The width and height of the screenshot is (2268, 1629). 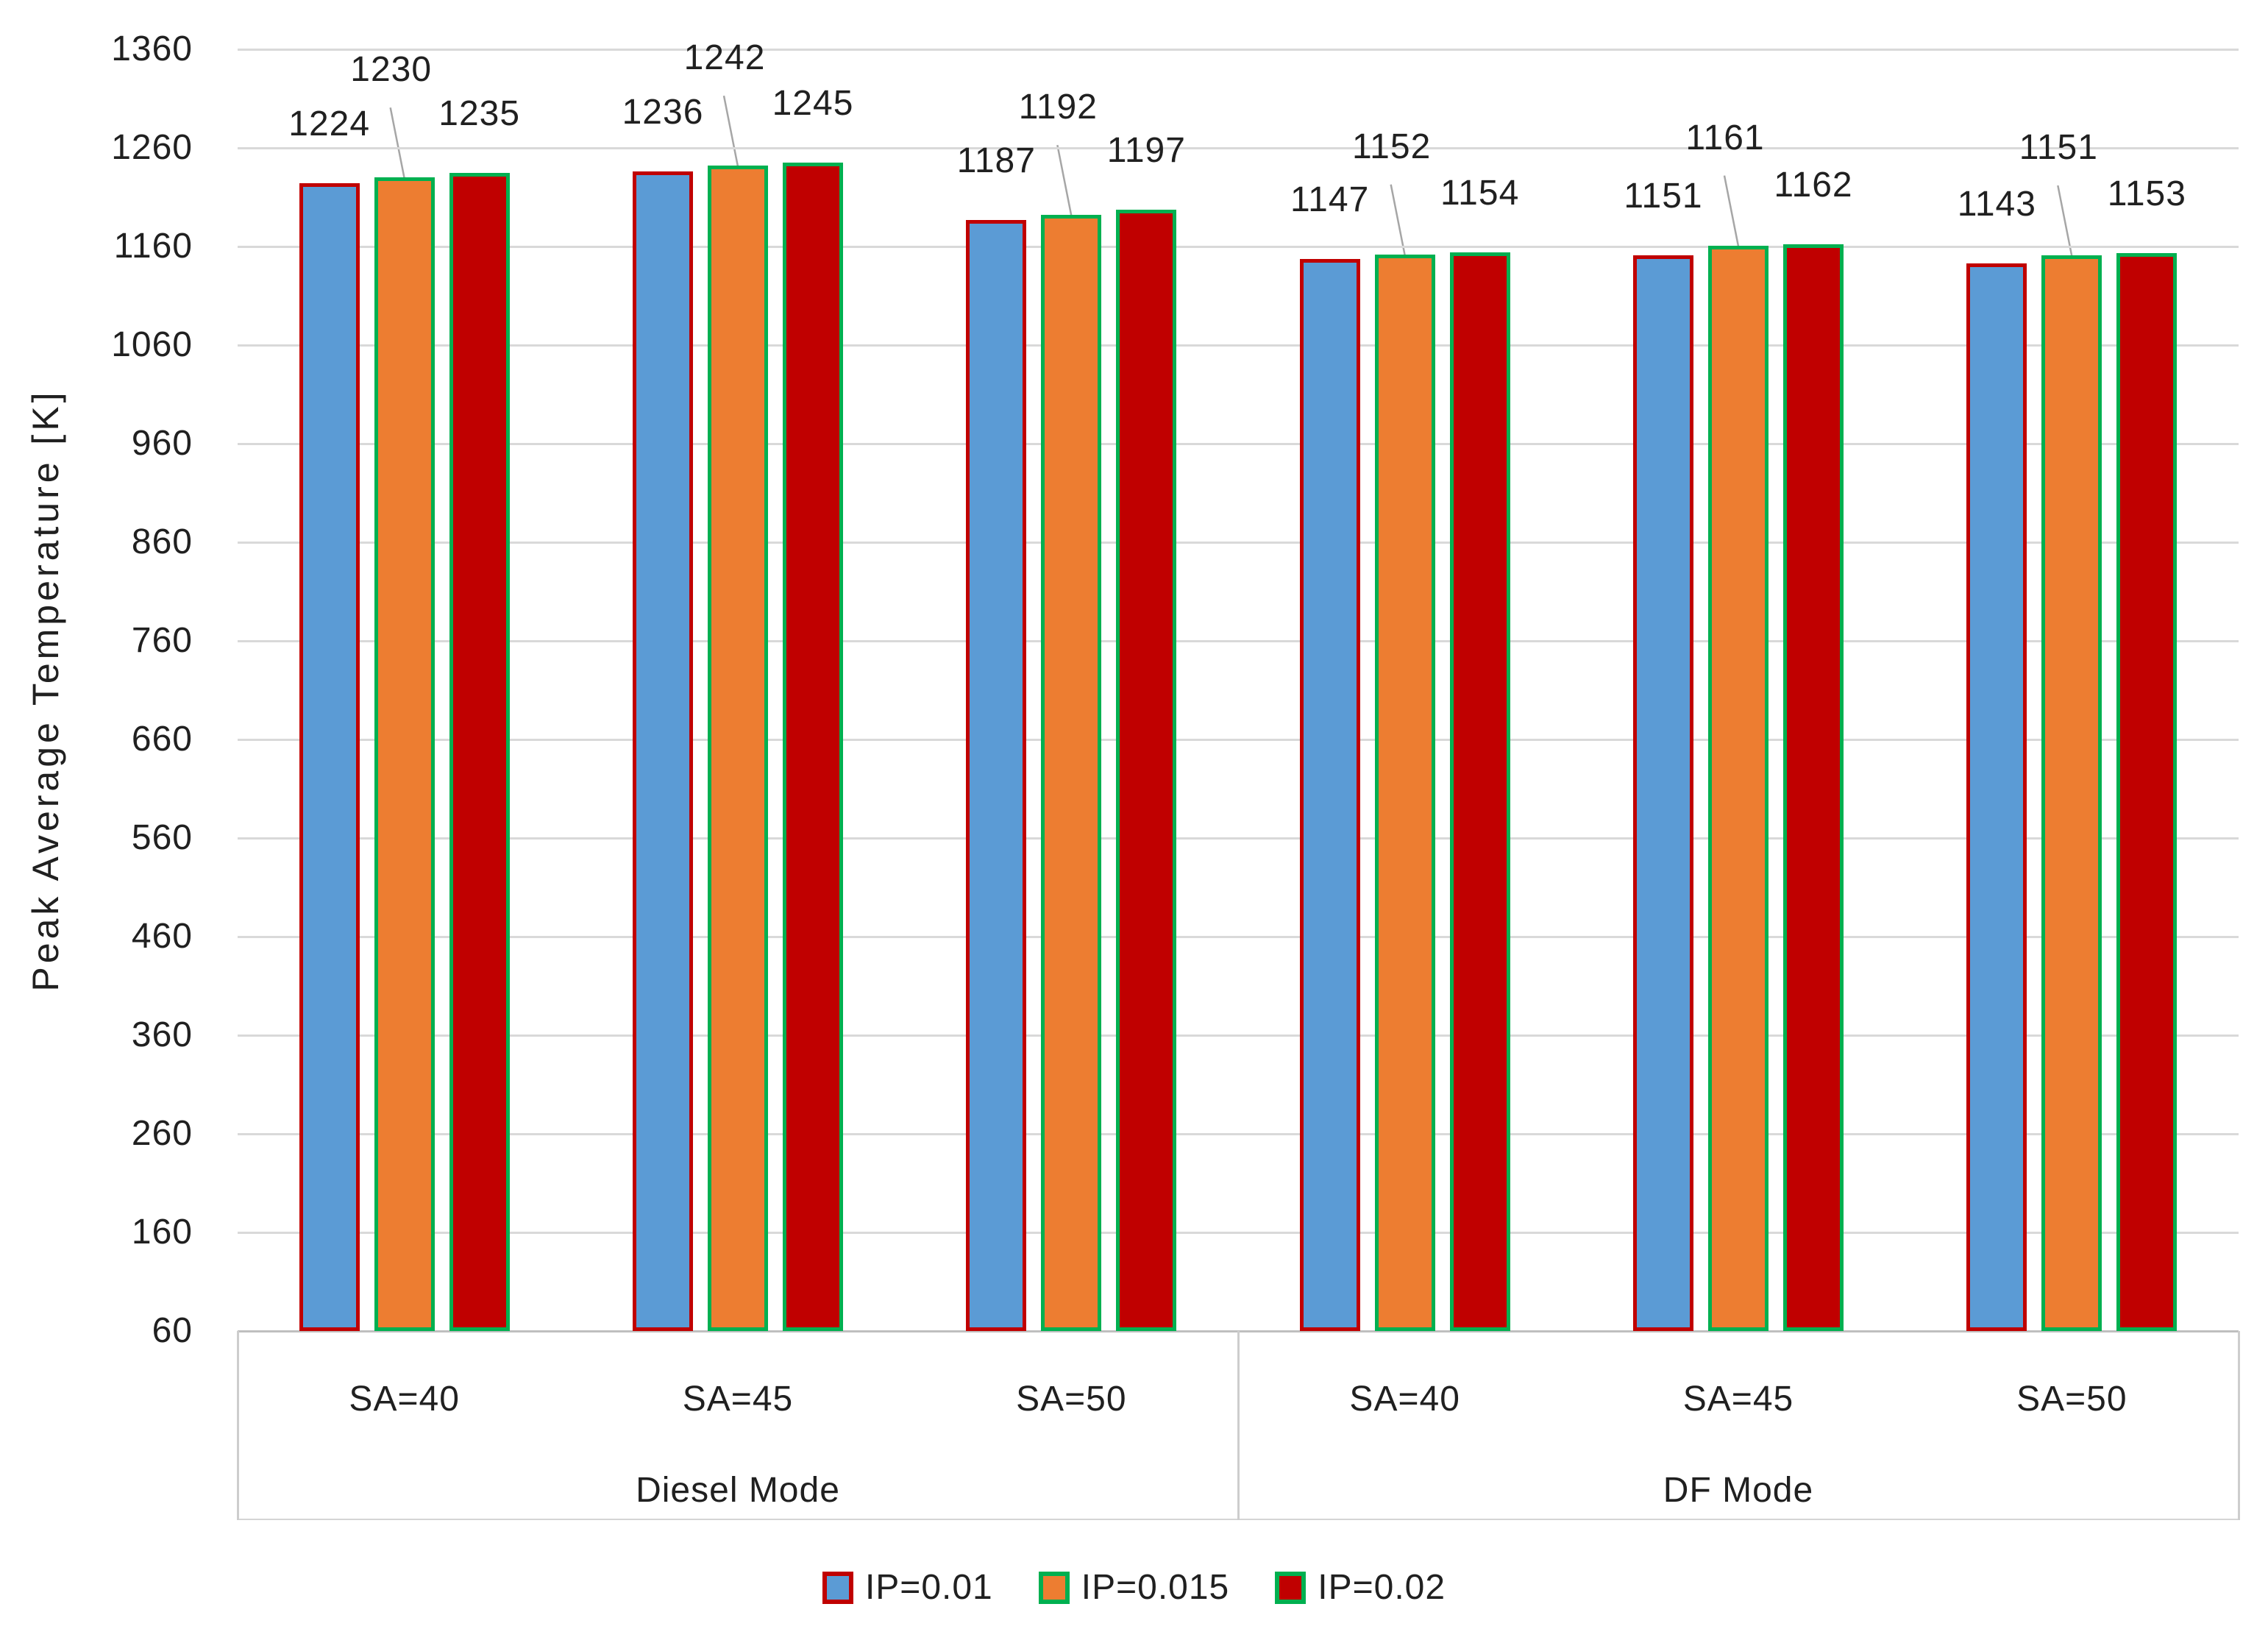 I want to click on legend-item: IP=0.015, so click(x=1134, y=1587).